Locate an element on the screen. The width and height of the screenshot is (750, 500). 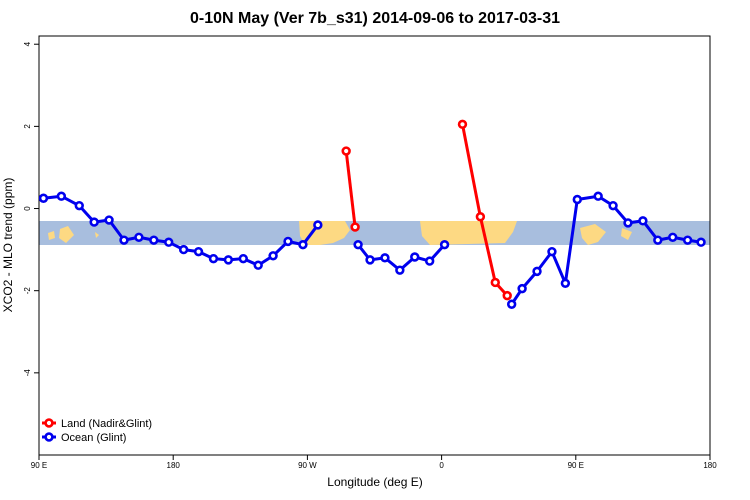
legend-label: Land (Nadir&Glint) is located at coordinates (106, 424).